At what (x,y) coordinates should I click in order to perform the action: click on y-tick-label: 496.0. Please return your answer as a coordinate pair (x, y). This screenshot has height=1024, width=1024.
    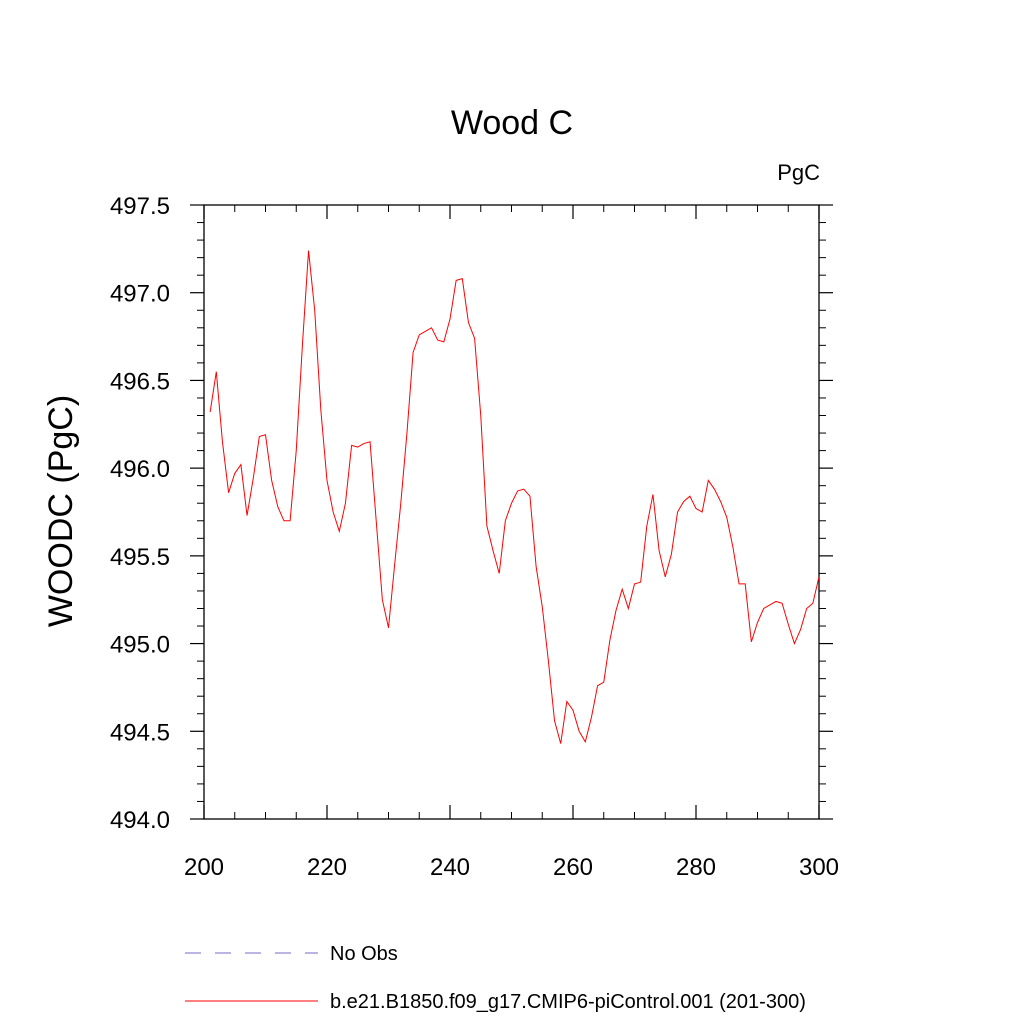
    Looking at the image, I should click on (140, 469).